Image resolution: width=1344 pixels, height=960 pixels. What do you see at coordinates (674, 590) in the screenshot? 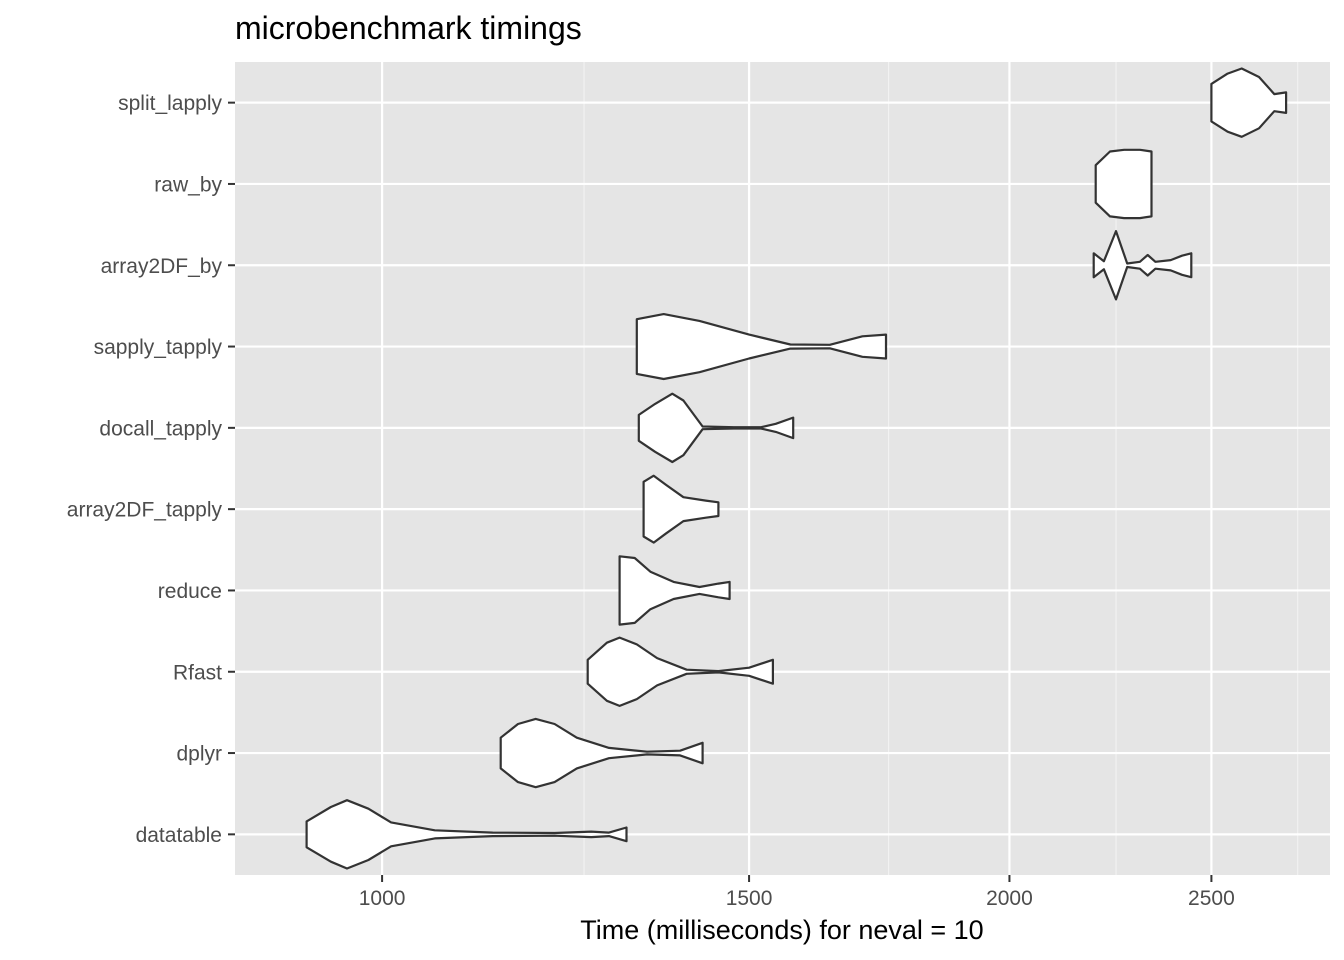
I see `violin-reduce` at bounding box center [674, 590].